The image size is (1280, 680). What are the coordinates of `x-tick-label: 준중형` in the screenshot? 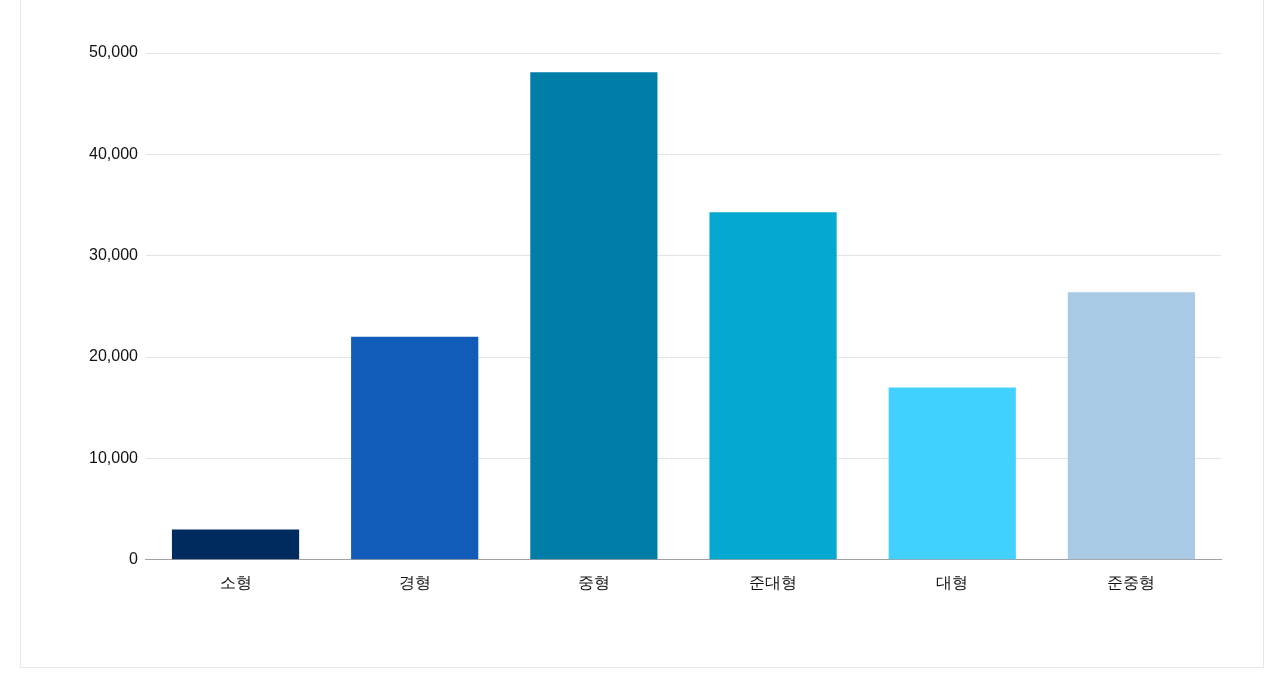 It's located at (1131, 582).